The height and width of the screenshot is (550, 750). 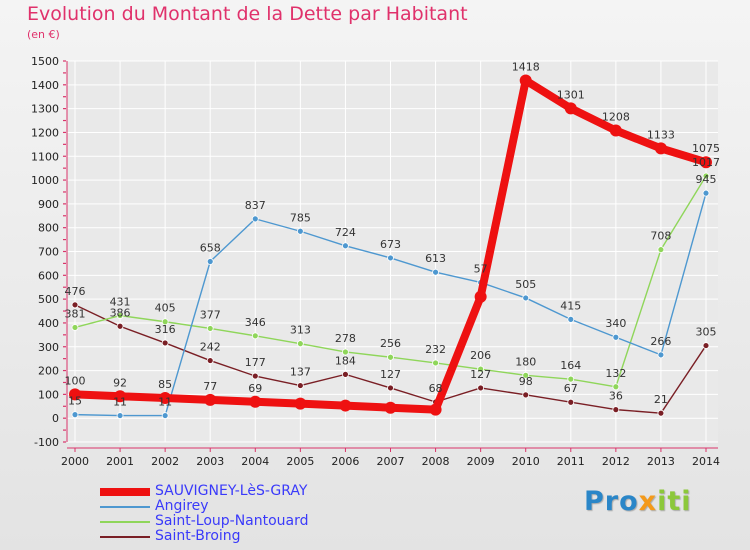 What do you see at coordinates (43, 34) in the screenshot?
I see `chart-subtitle: (en €)` at bounding box center [43, 34].